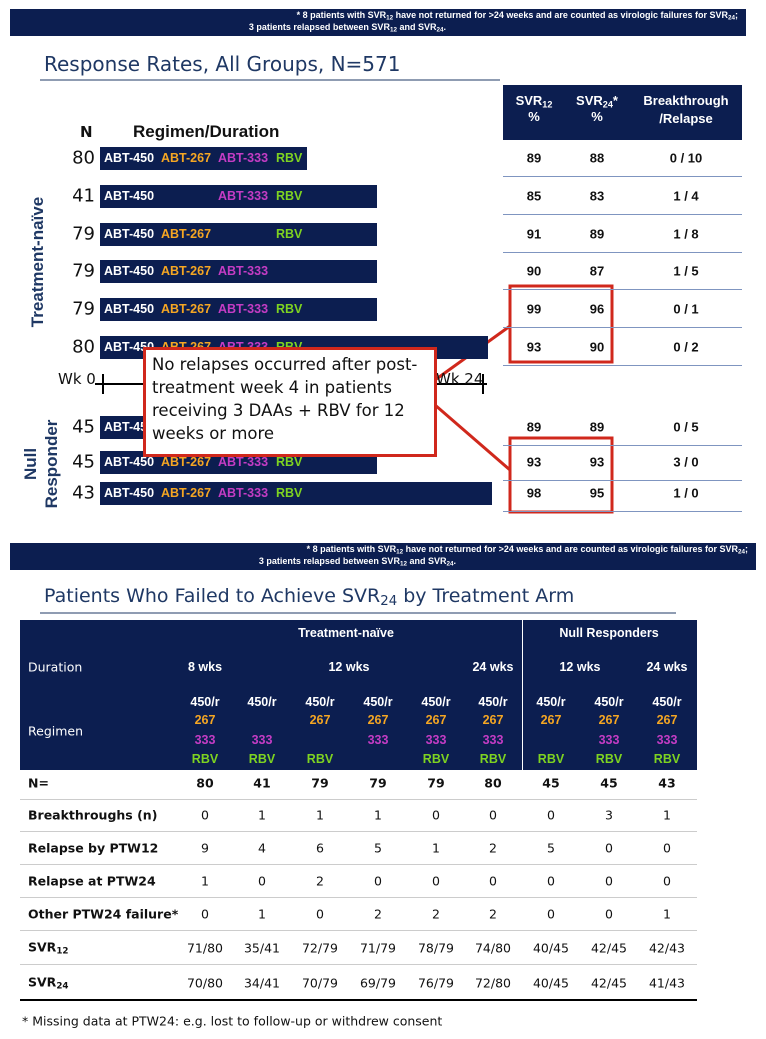 The image size is (766, 1039). What do you see at coordinates (622, 112) in the screenshot?
I see `table-header: SVR12% SVR24*% Breakthrough/Relapse` at bounding box center [622, 112].